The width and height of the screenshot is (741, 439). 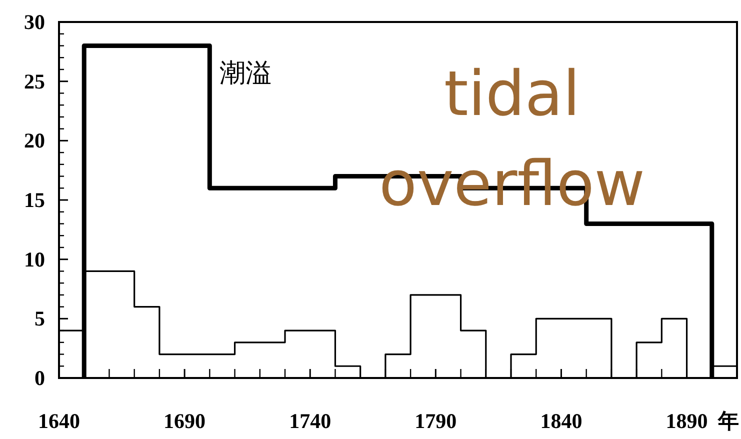 What do you see at coordinates (310, 421) in the screenshot?
I see `x-tick-label: 1740` at bounding box center [310, 421].